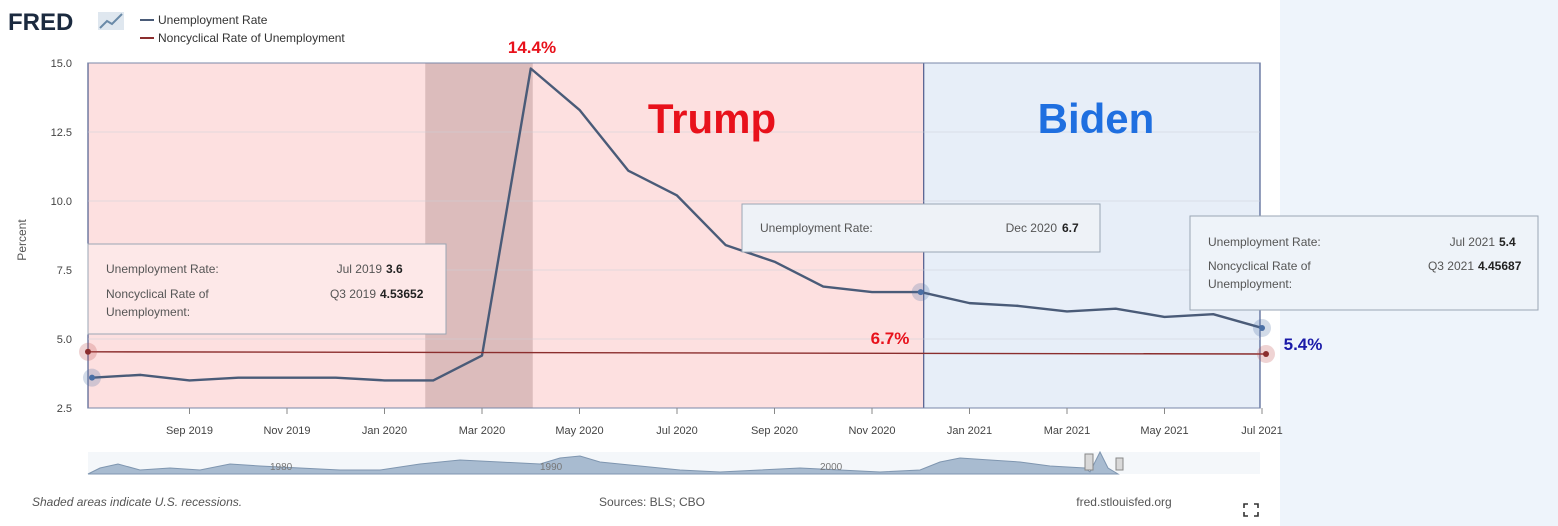 This screenshot has width=1558, height=526. What do you see at coordinates (1262, 431) in the screenshot?
I see `x-tick-label: Jul 2021` at bounding box center [1262, 431].